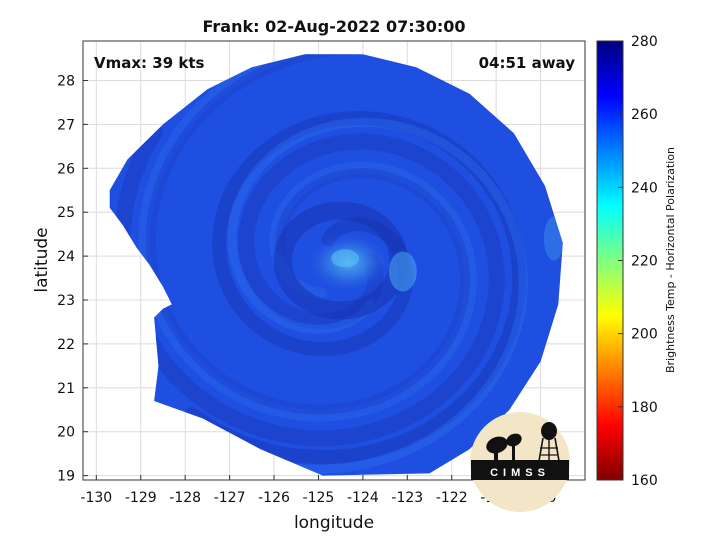 The image size is (720, 540). I want to click on convective-band-bright, so click(402, 271).